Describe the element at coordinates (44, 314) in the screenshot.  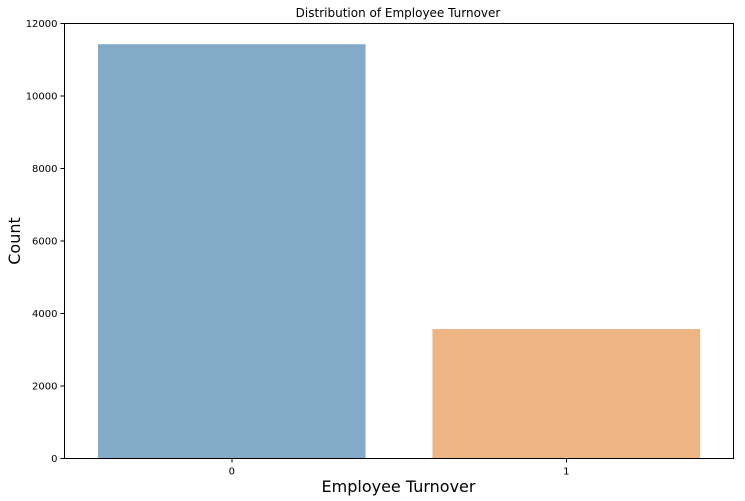
I see `y-tick-label-4000: 4000` at that location.